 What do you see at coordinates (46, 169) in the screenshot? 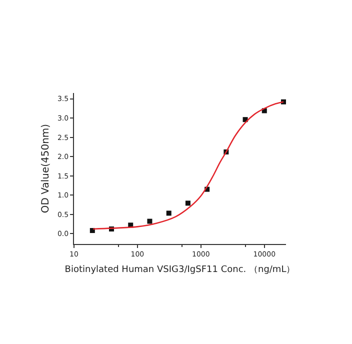
I see `y-axis-title: OD Value(450nm)` at bounding box center [46, 169].